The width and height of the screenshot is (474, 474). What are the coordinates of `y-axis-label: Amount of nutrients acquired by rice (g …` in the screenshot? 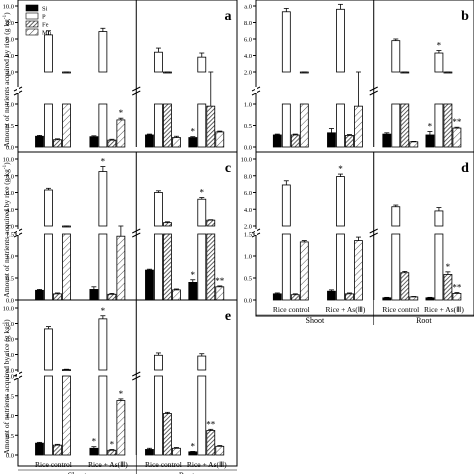 It's located at (6, 387).